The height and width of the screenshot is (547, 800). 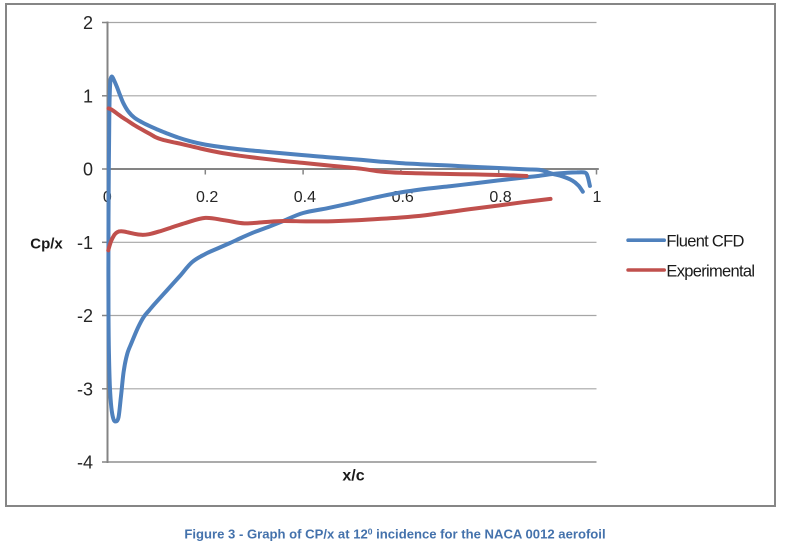 What do you see at coordinates (85, 463) in the screenshot?
I see `svg-text: -4` at bounding box center [85, 463].